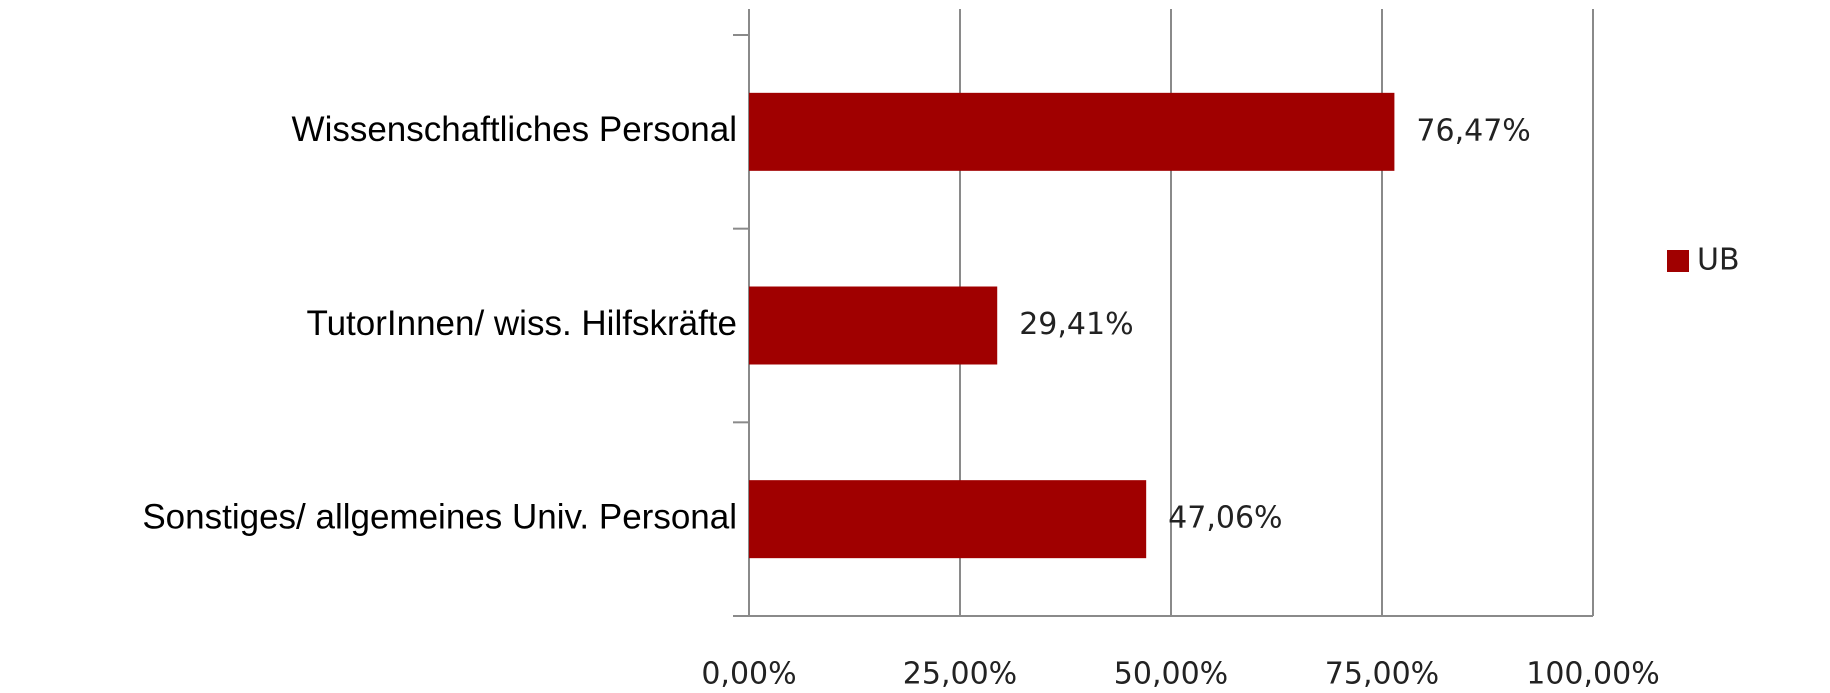 This screenshot has width=1830, height=693. I want to click on y-tick-label: Wissenschaftliches Personal, so click(514, 129).